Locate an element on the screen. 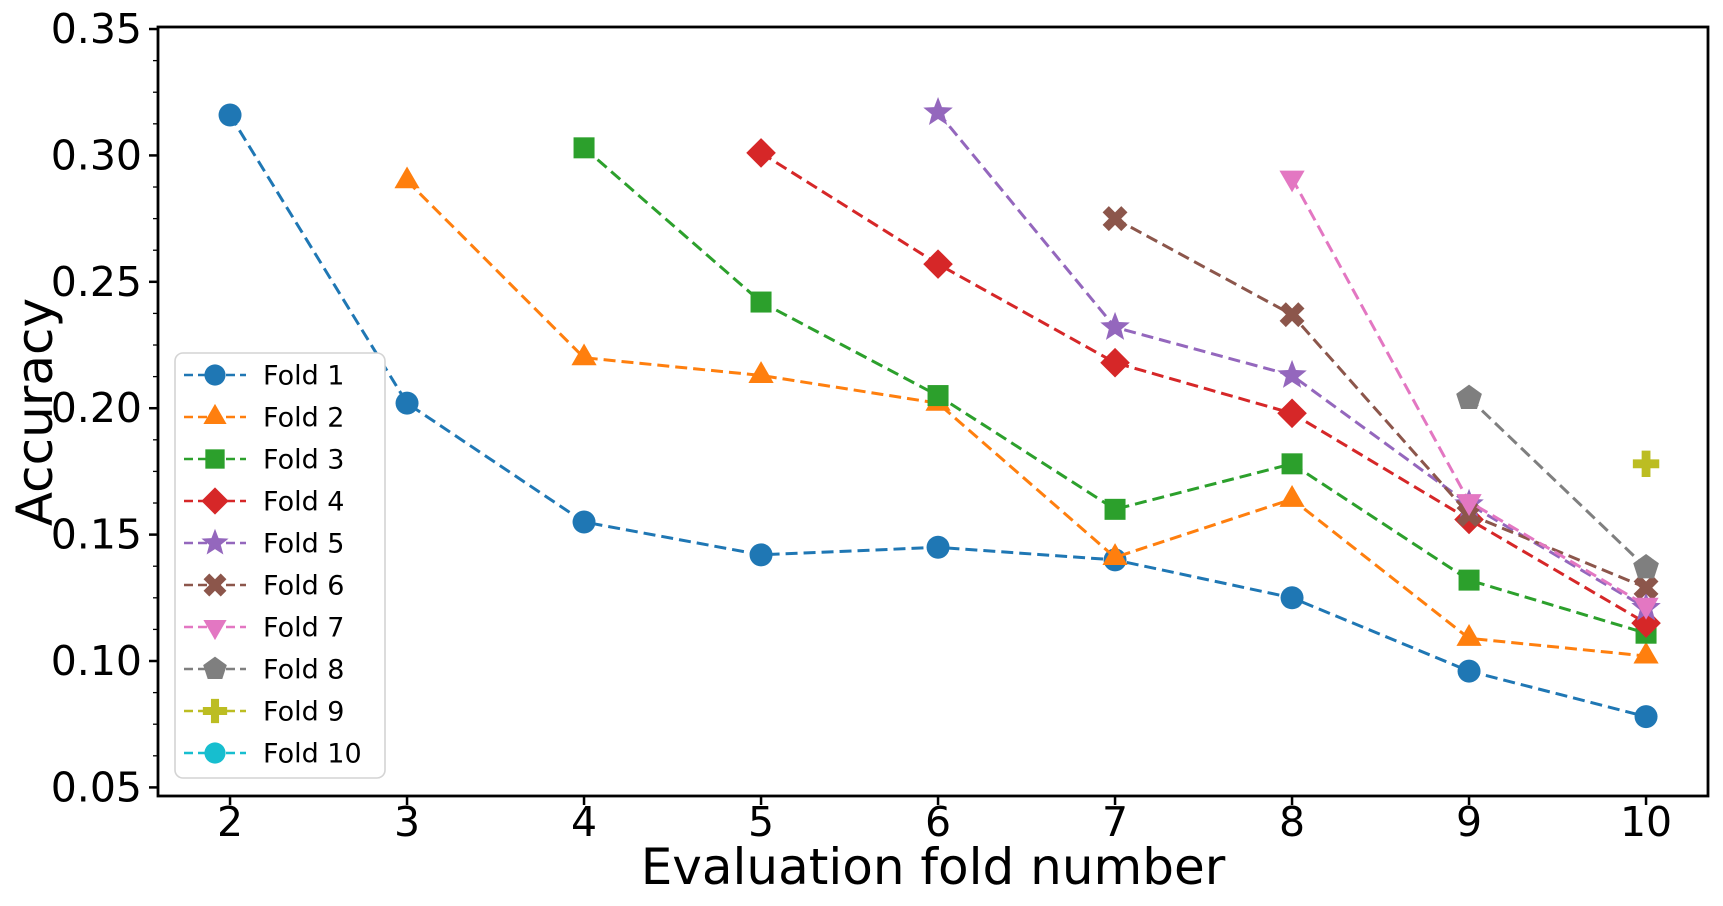 Image resolution: width=1723 pixels, height=906 pixels. legend-item: Fold 4 is located at coordinates (264, 502).